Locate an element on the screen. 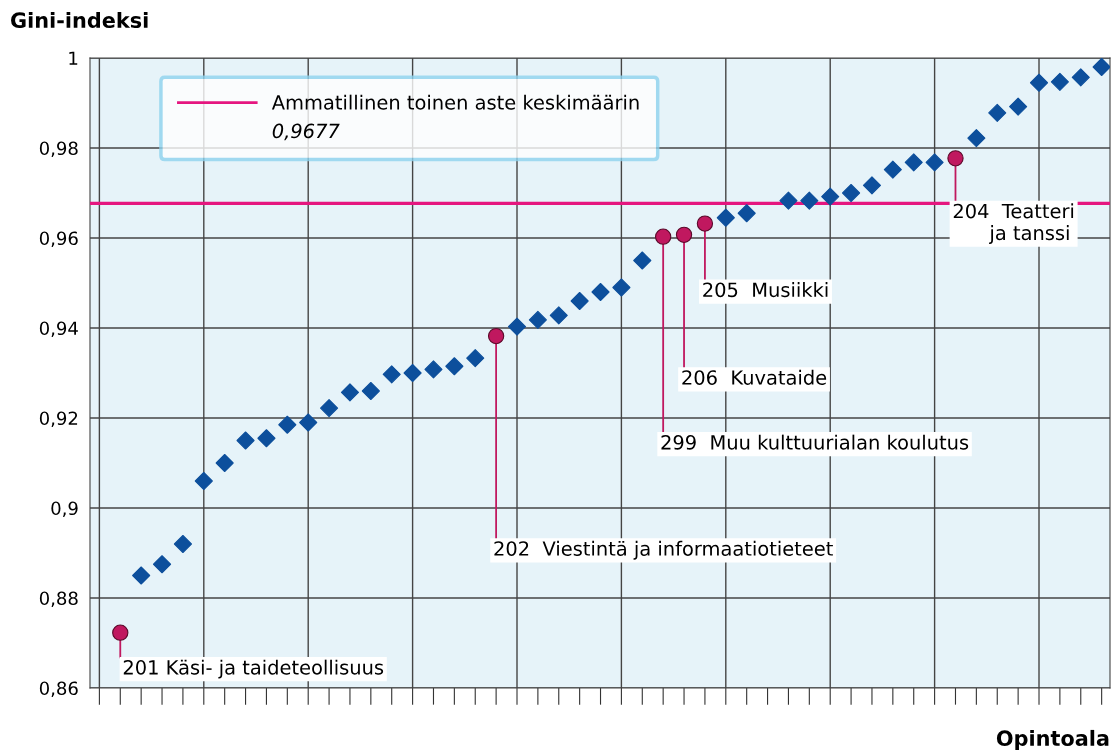 This screenshot has height=756, width=1119. y-axis-title: Gini-indeksi is located at coordinates (79, 20).